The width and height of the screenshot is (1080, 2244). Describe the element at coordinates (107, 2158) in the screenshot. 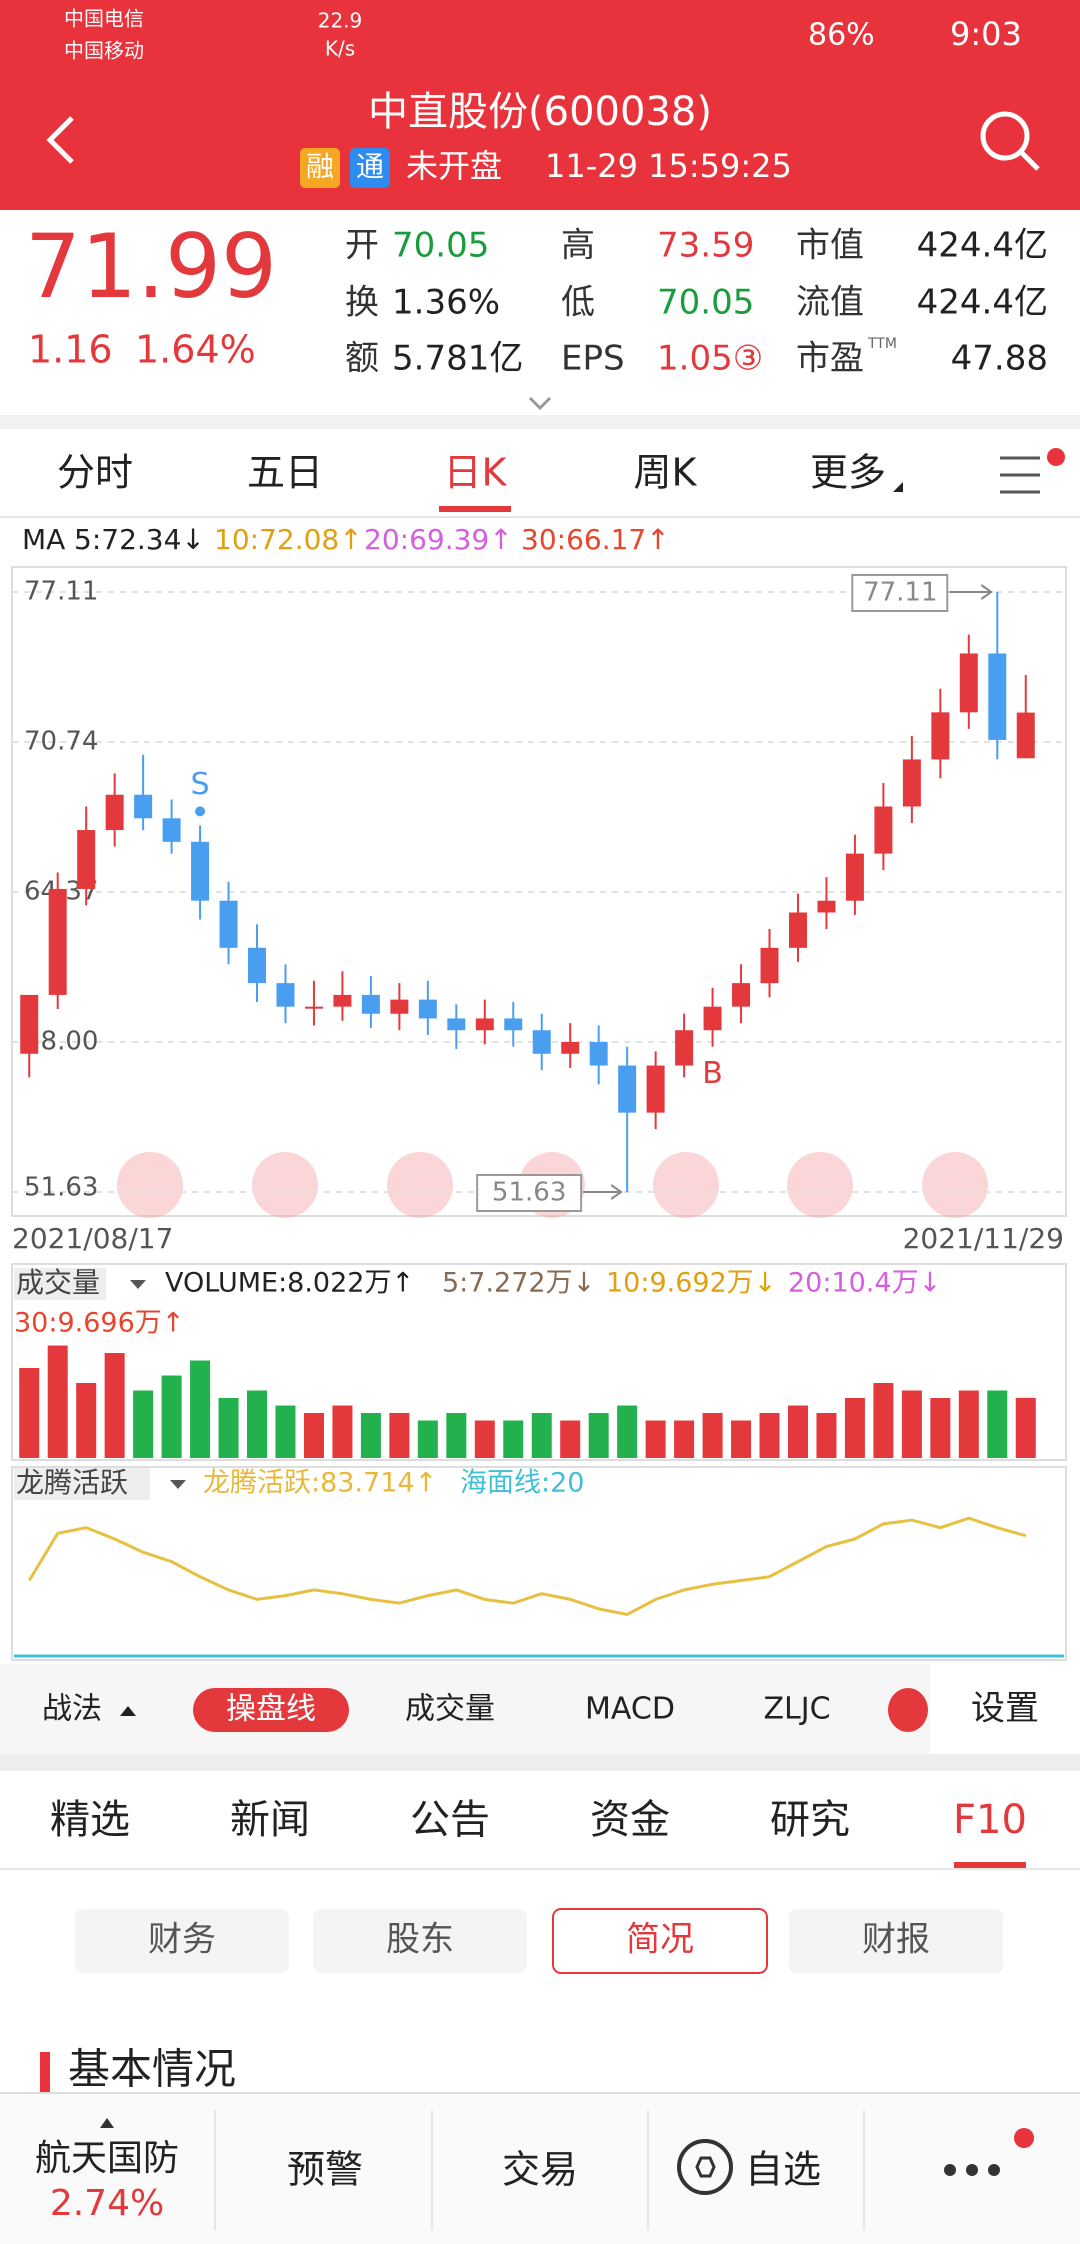

I see `sector-name: 航天国防` at that location.